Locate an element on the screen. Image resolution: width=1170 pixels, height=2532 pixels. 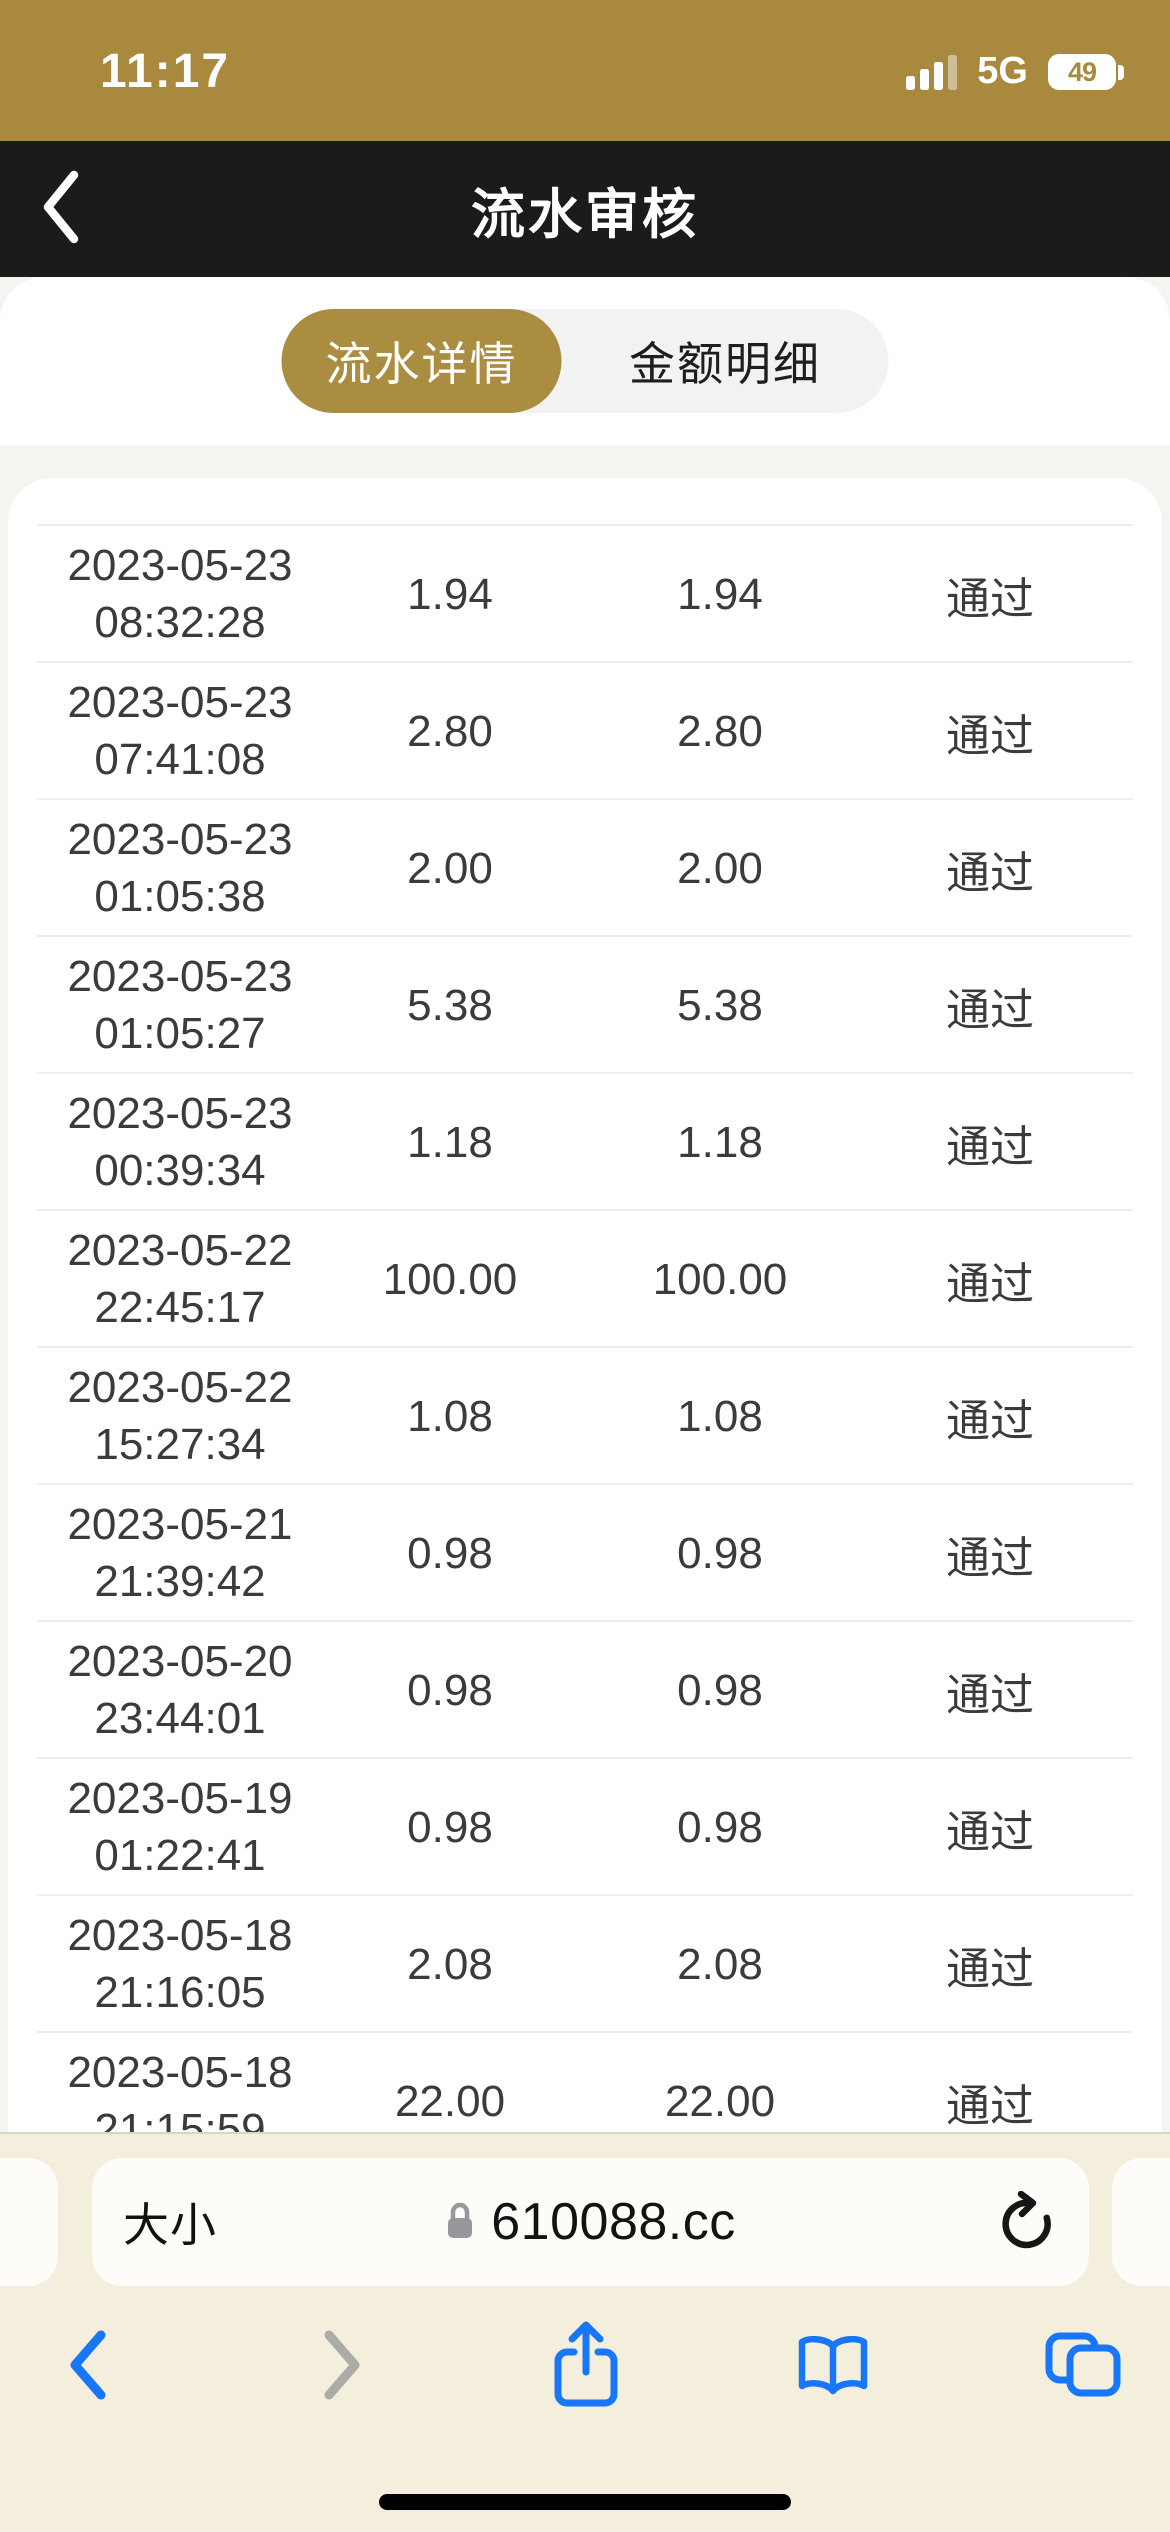
tab-flow-detail: 流水详情 is located at coordinates (421, 361).